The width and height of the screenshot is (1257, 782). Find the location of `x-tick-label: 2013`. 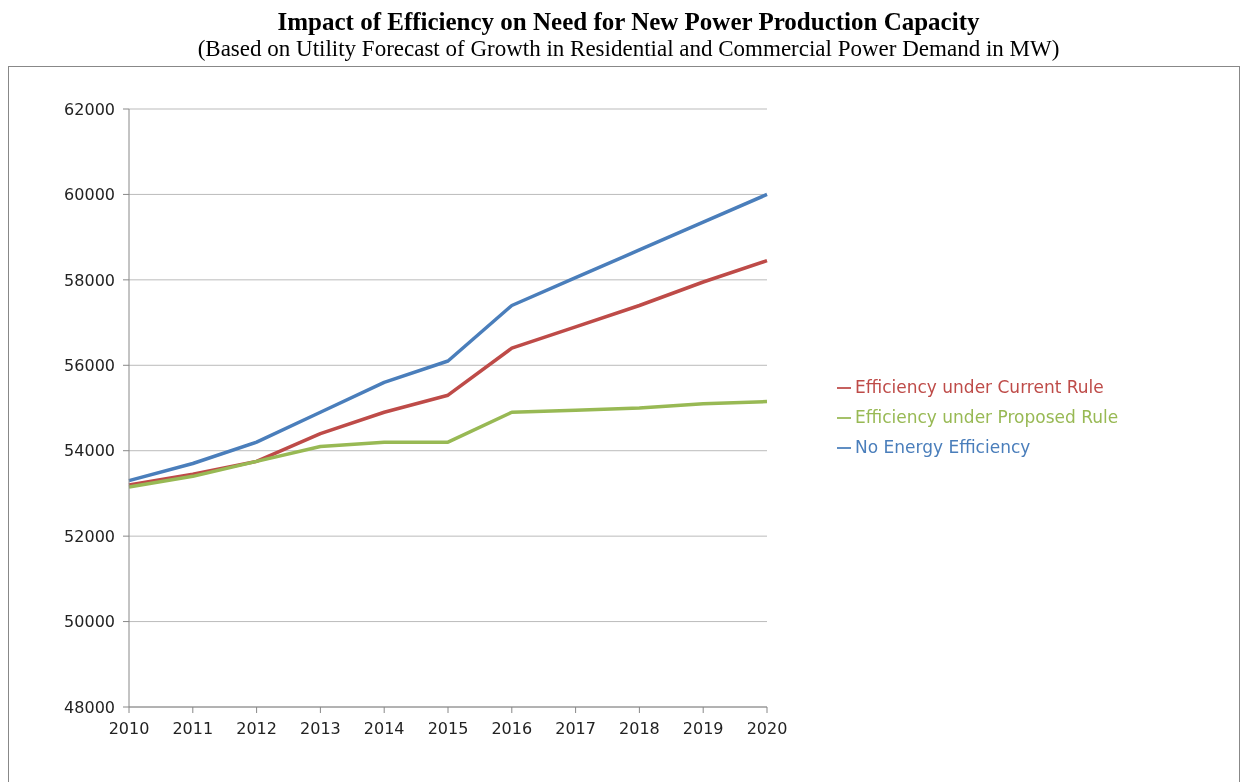

x-tick-label: 2013 is located at coordinates (320, 729).